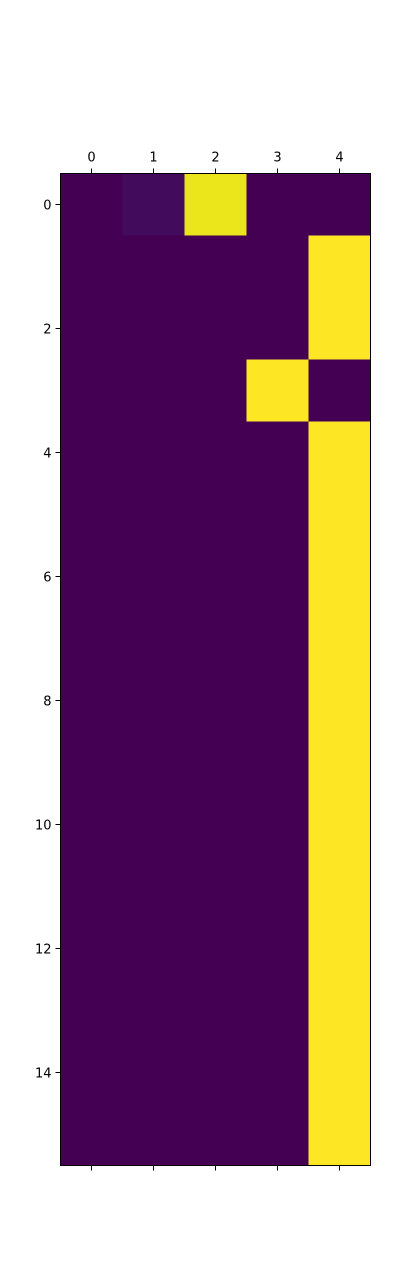 The height and width of the screenshot is (1284, 400). I want to click on heatmap-cell-r10-c1, so click(153, 824).